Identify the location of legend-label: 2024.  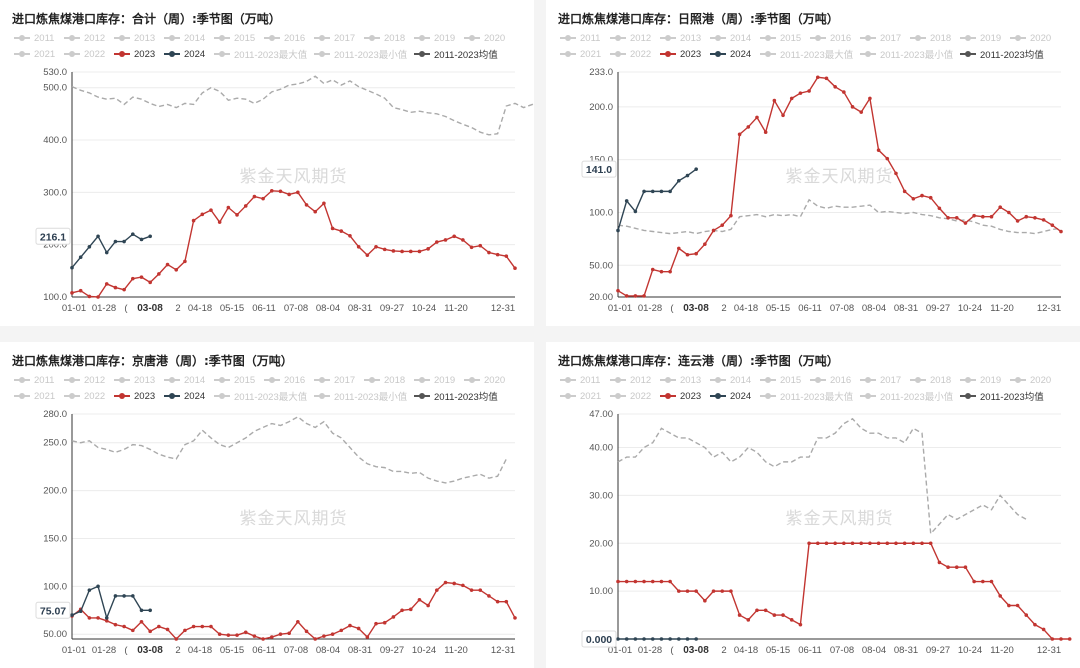
(741, 396).